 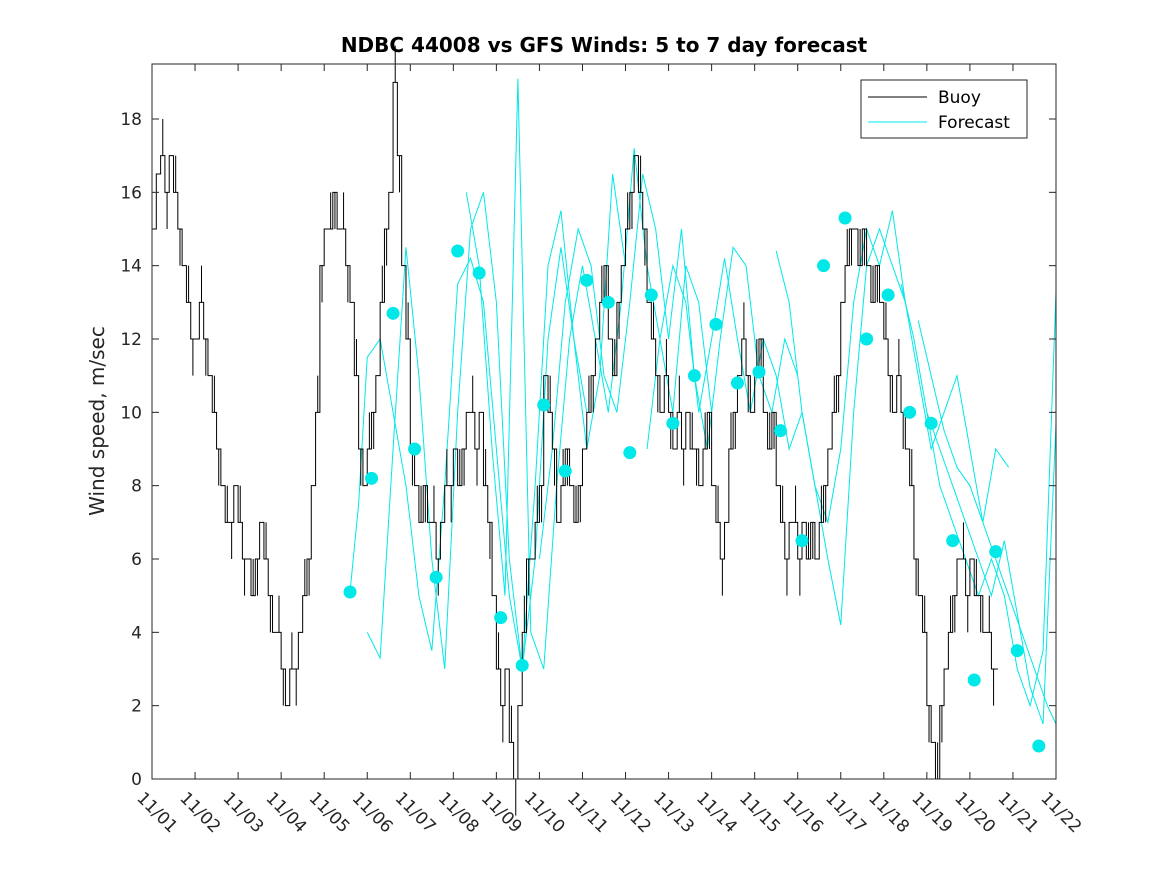 I want to click on y-tick-label: 18, so click(x=131, y=120).